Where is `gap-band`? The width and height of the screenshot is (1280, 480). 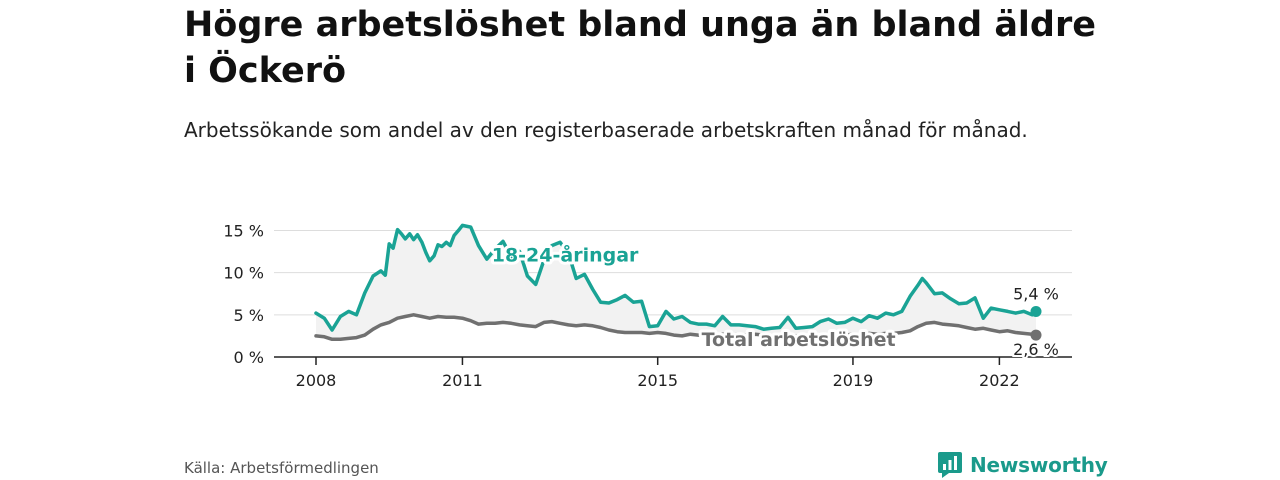
gap-band is located at coordinates (676, 282).